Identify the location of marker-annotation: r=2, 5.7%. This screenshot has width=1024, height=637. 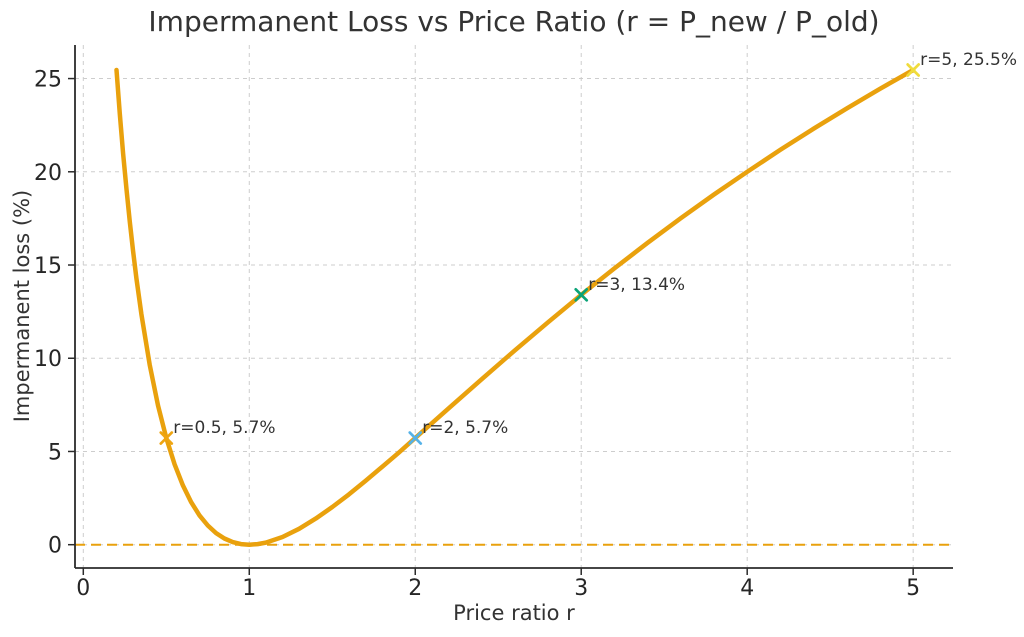
(465, 428).